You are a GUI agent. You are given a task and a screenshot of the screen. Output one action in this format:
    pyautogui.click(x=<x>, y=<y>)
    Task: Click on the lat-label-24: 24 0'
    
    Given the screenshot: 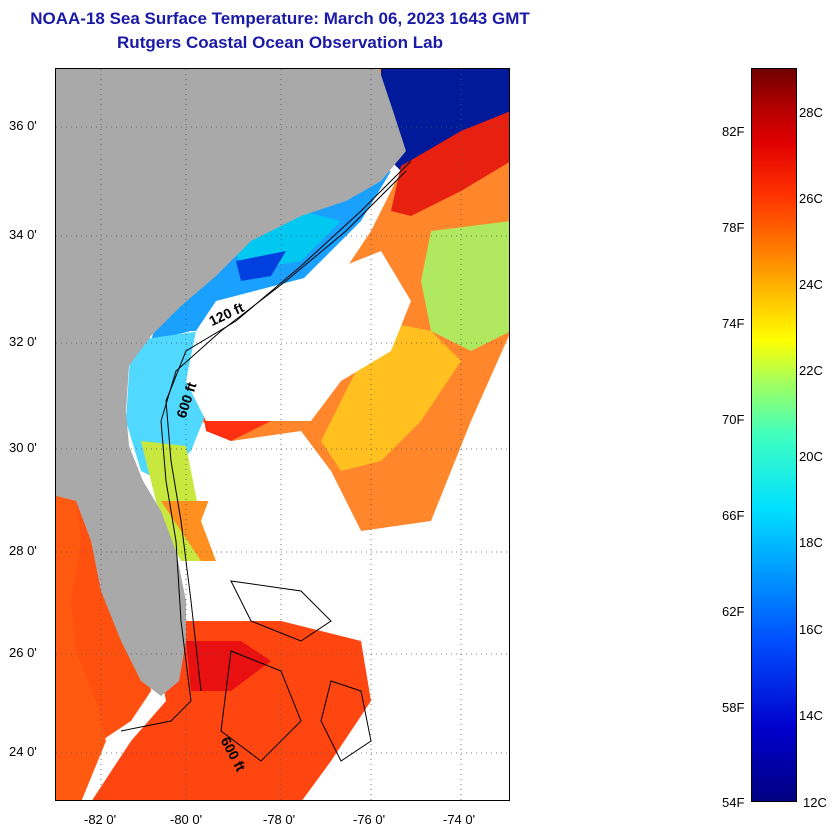 What is the action you would take?
    pyautogui.click(x=23, y=751)
    